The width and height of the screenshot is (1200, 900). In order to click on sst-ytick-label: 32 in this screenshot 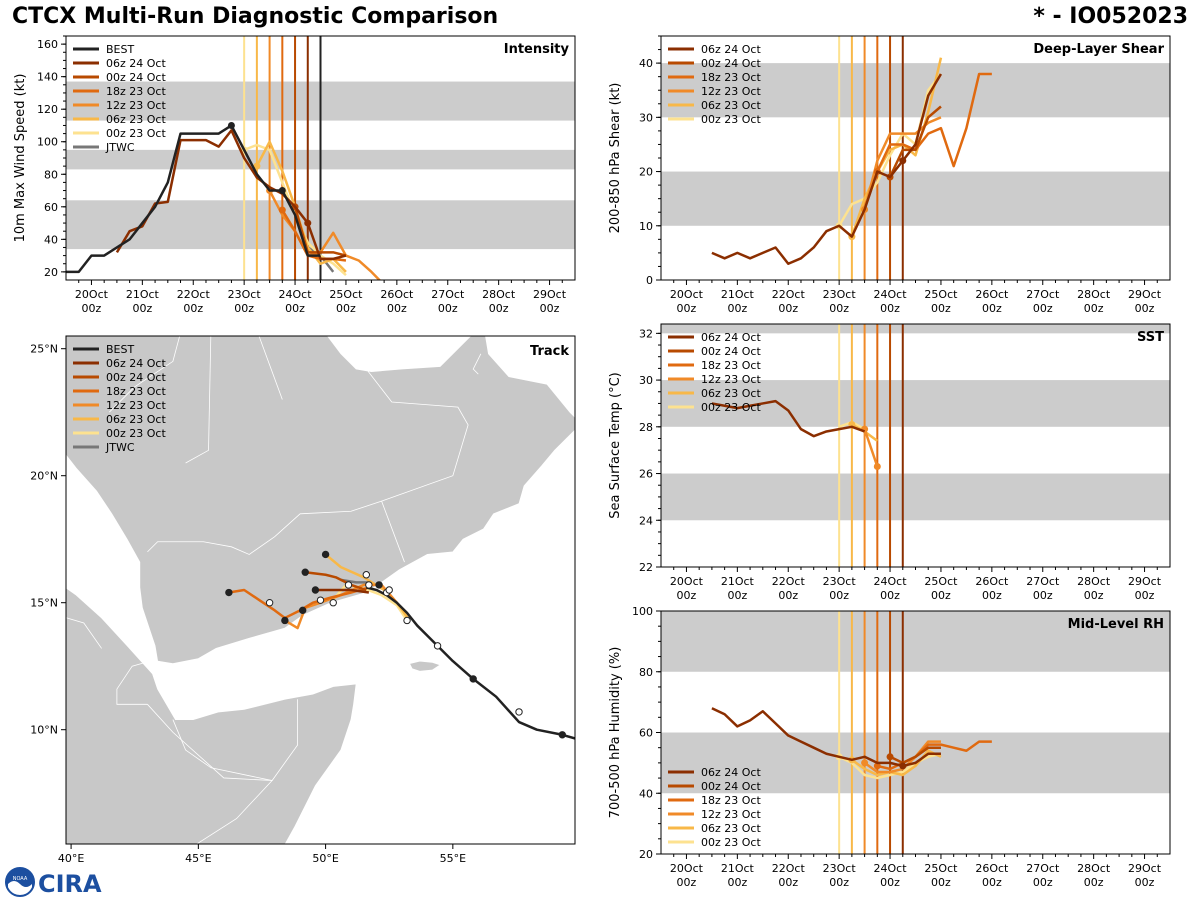, I will do `click(646, 333)`.